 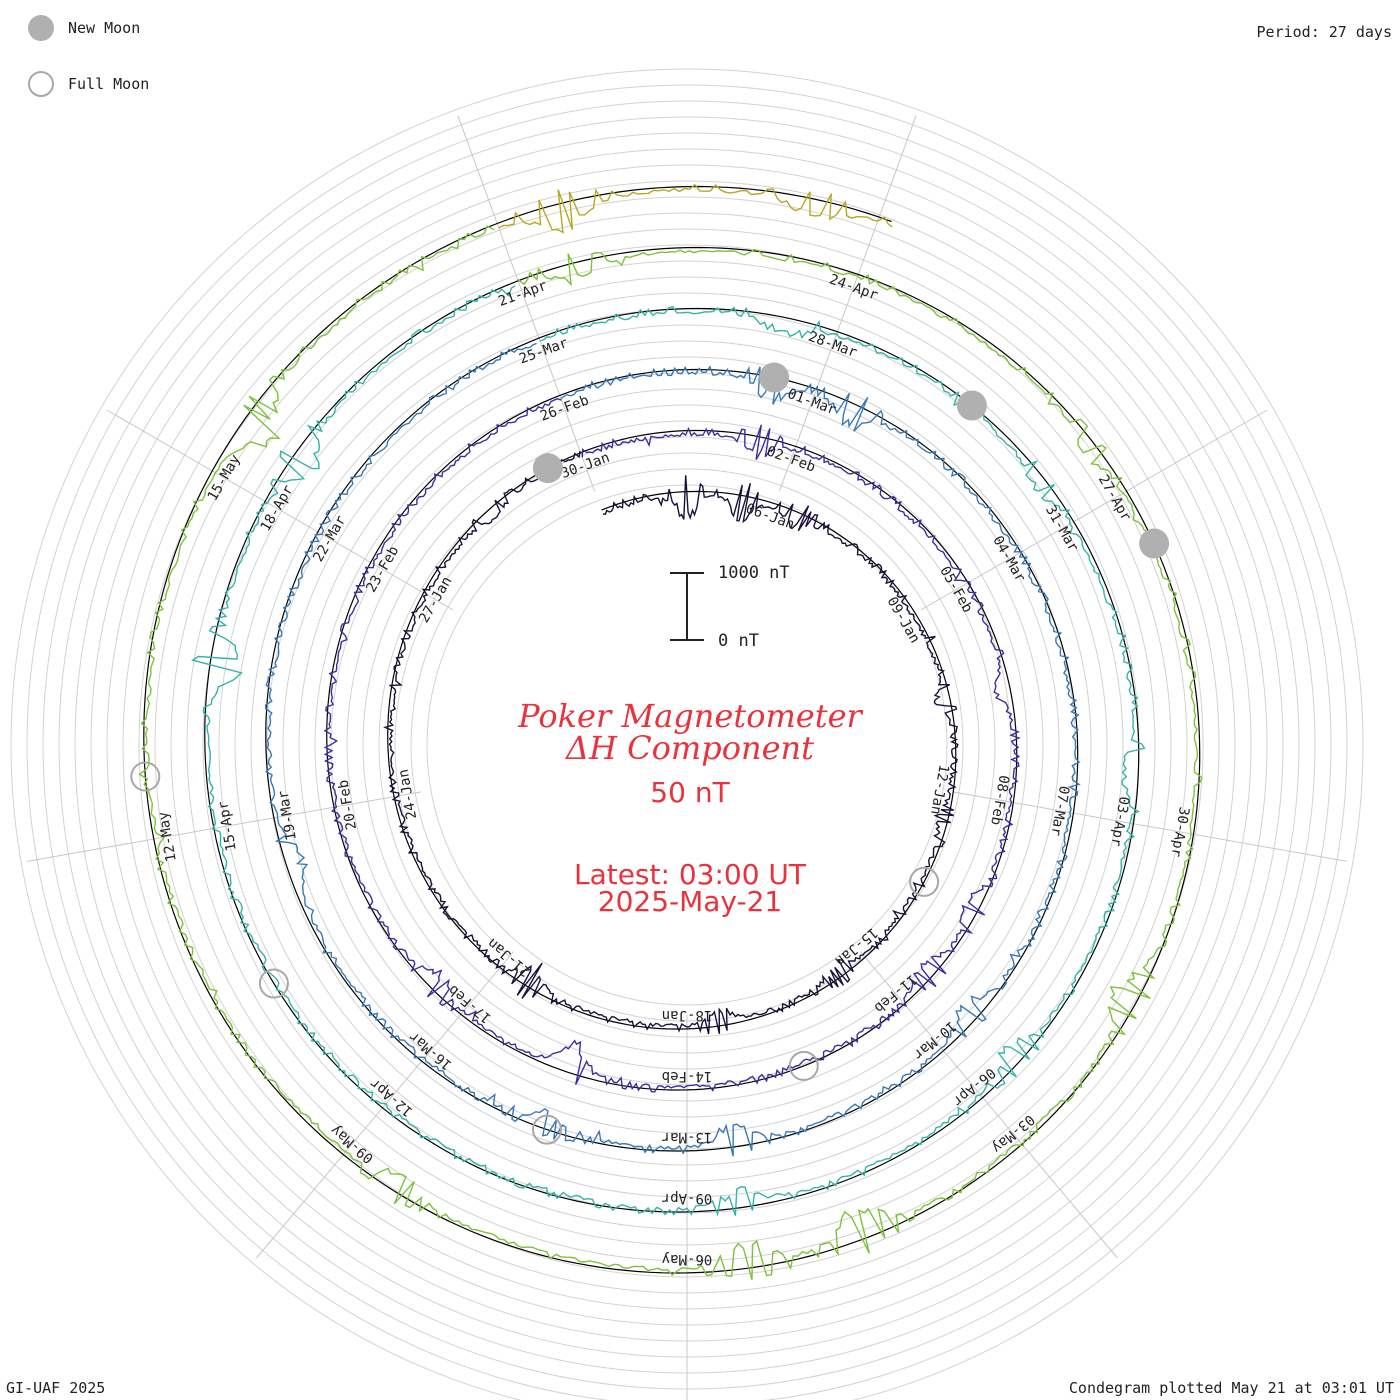 What do you see at coordinates (687, 1137) in the screenshot?
I see `tick-label: 13-Mar` at bounding box center [687, 1137].